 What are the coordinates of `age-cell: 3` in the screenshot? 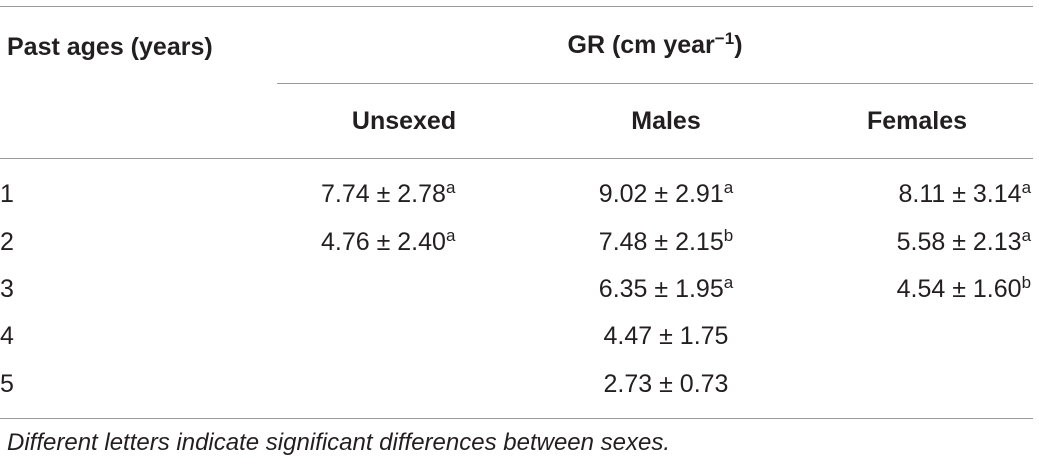 It's located at (7, 289).